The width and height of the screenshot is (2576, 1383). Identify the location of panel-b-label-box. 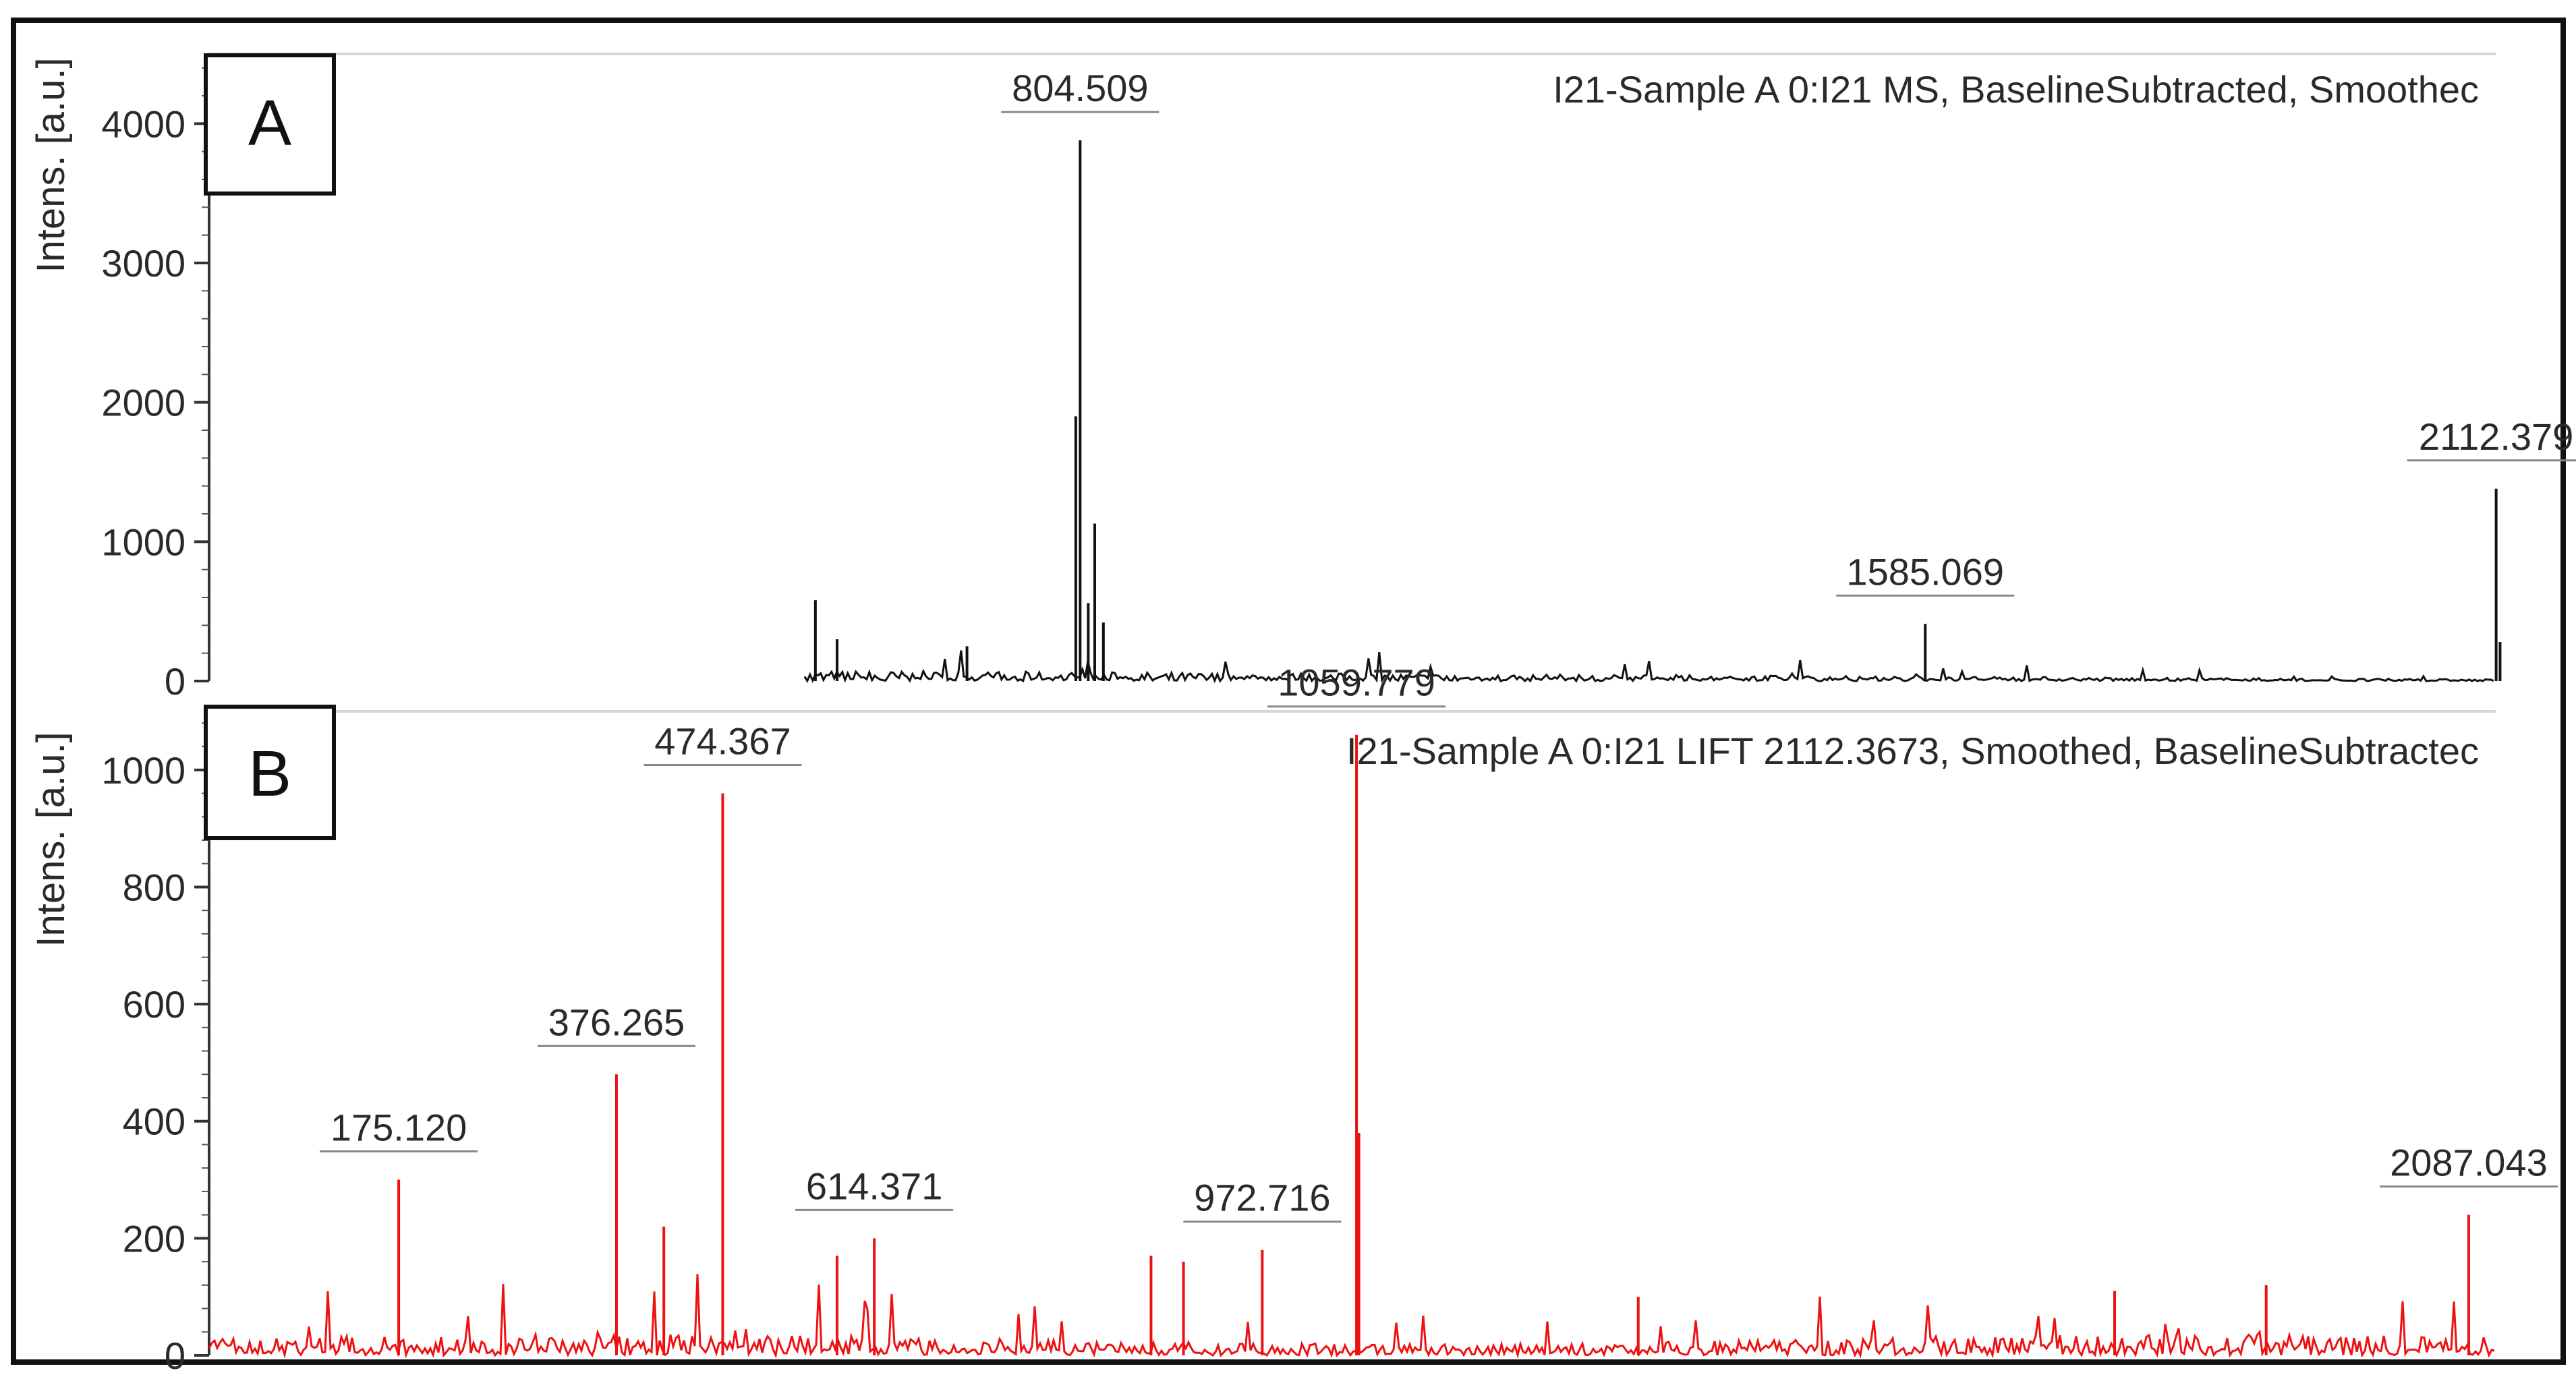
(270, 773).